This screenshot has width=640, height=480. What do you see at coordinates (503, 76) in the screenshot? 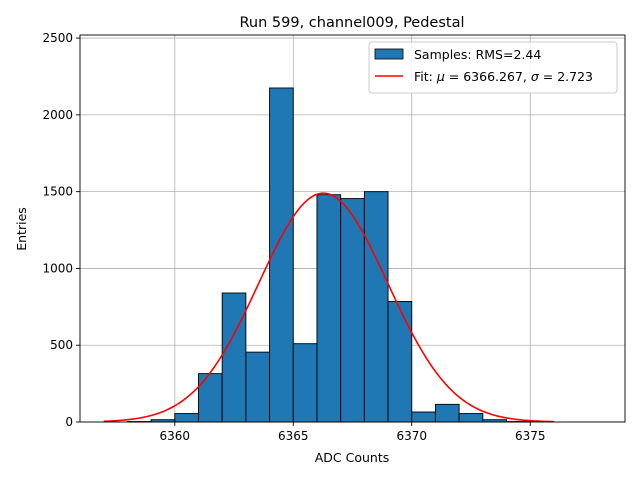
I see `legend-fit-label: Fit: μ = 6366.267, σ = 2.723` at bounding box center [503, 76].